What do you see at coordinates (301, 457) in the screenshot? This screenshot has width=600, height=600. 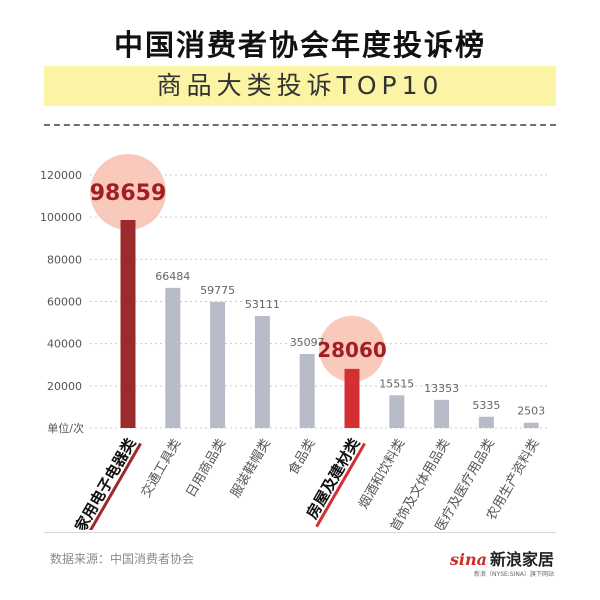 I see `category-label-4: 食品类` at bounding box center [301, 457].